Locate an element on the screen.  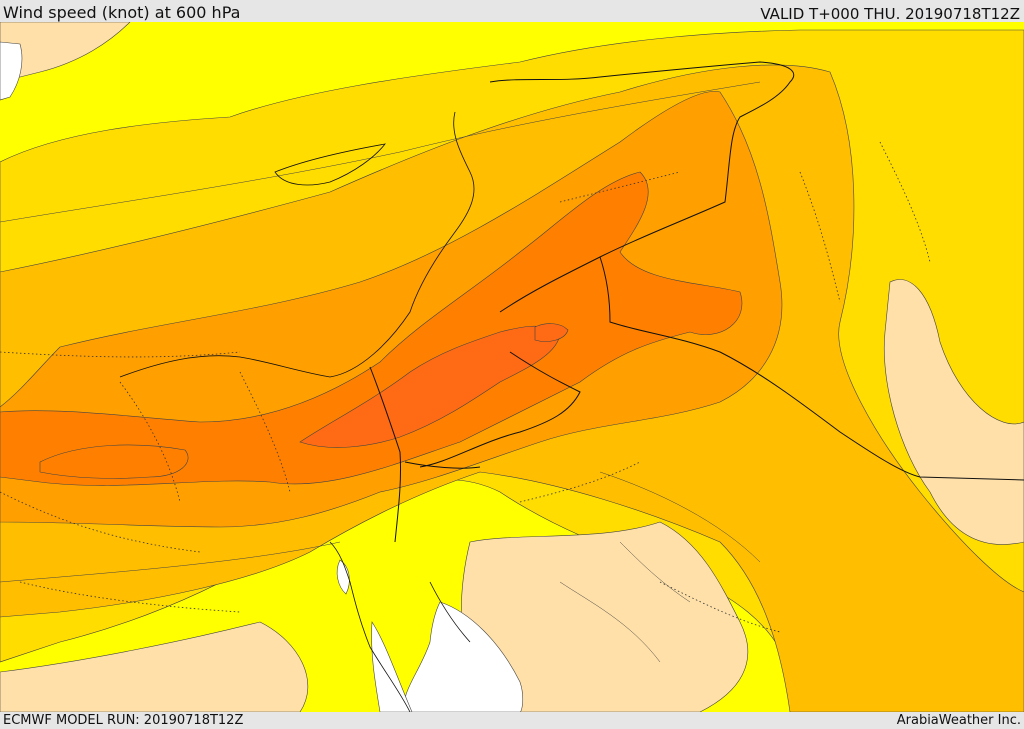
area-white-small is located at coordinates (343, 577).